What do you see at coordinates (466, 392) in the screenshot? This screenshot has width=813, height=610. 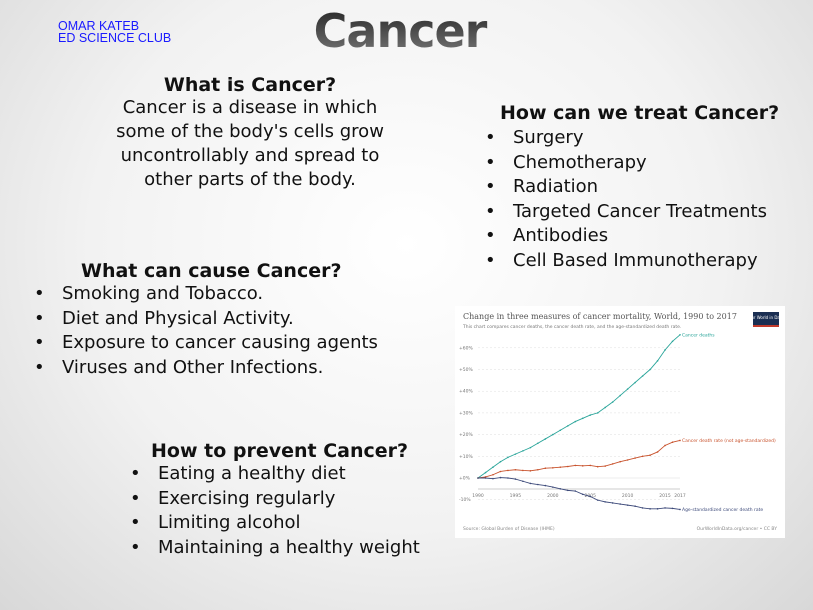 I see `y-tick-label: +40%` at bounding box center [466, 392].